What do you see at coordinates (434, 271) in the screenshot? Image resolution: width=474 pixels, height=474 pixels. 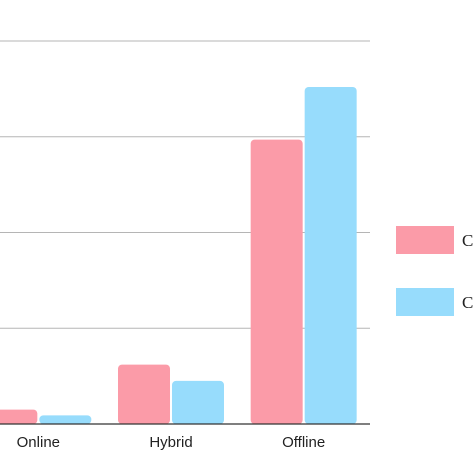 I see `legend: CC` at bounding box center [434, 271].